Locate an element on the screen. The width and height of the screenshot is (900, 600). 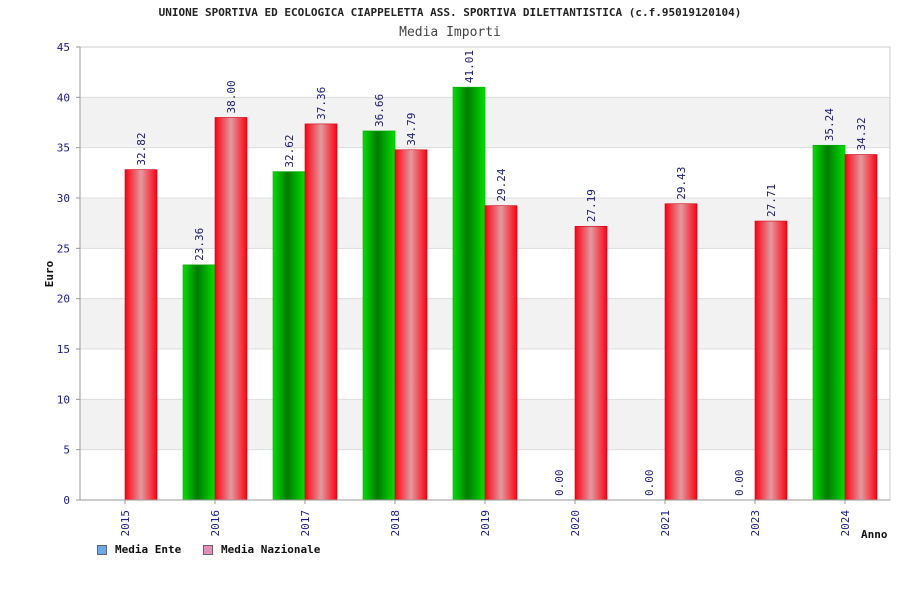
y-tick-label: 10 is located at coordinates (63, 399).